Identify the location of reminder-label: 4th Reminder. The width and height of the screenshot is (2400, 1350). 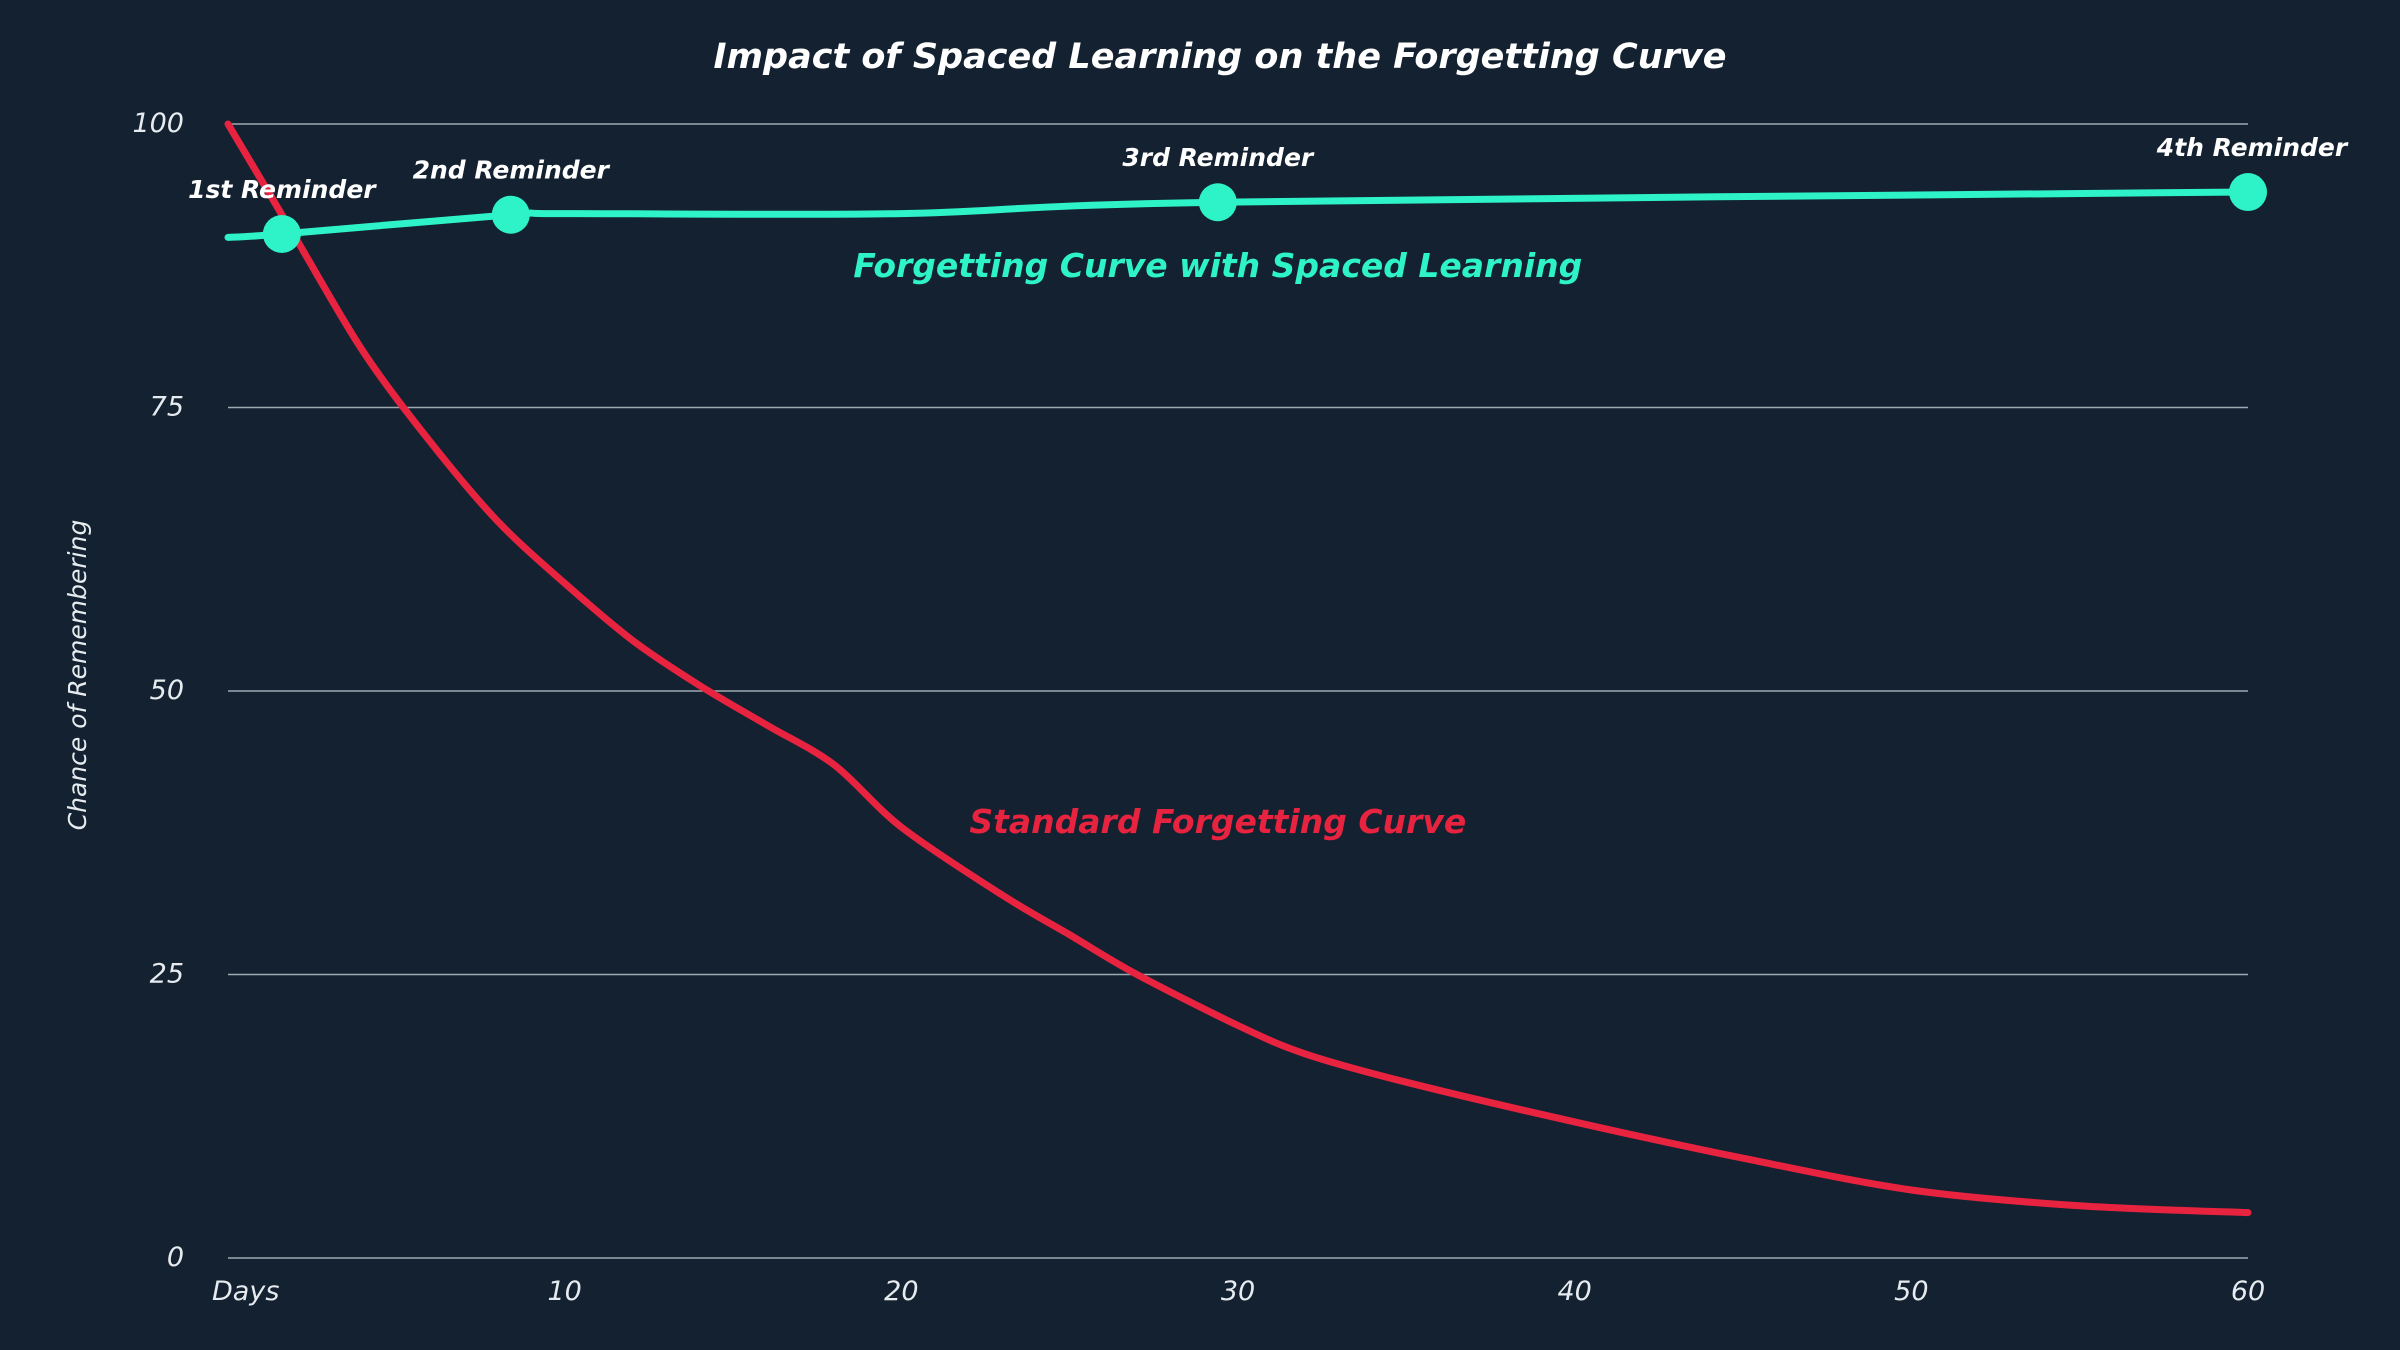
(2252, 147).